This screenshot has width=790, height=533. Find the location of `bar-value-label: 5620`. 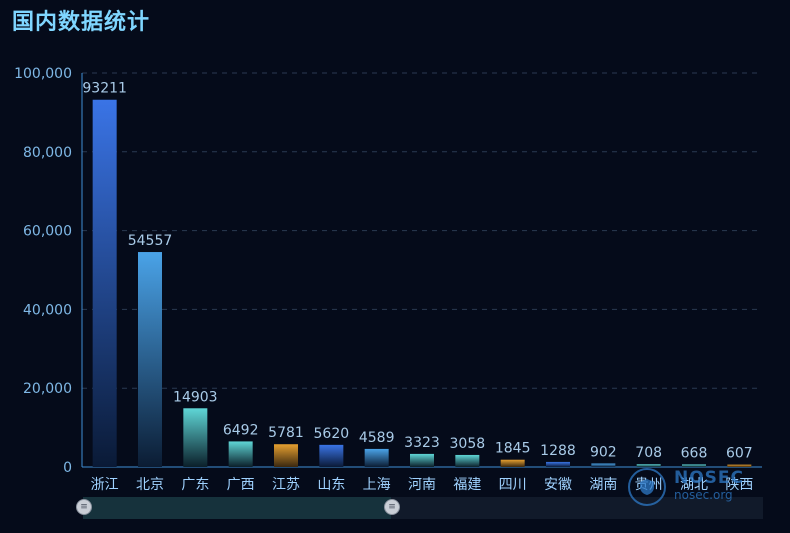

bar-value-label: 5620 is located at coordinates (332, 434).